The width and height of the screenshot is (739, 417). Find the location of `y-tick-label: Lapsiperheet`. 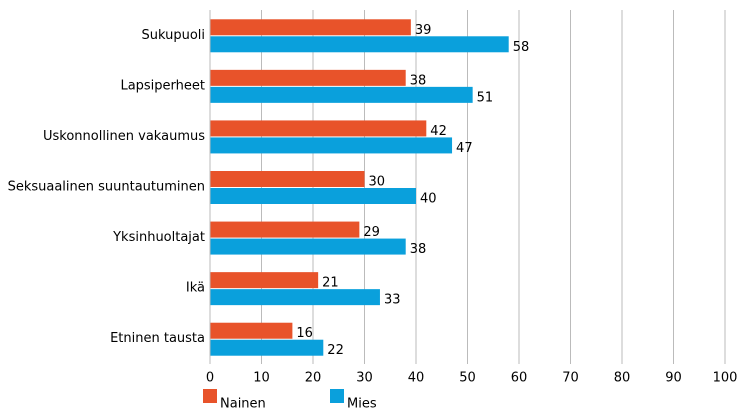

y-tick-label: Lapsiperheet is located at coordinates (162, 85).